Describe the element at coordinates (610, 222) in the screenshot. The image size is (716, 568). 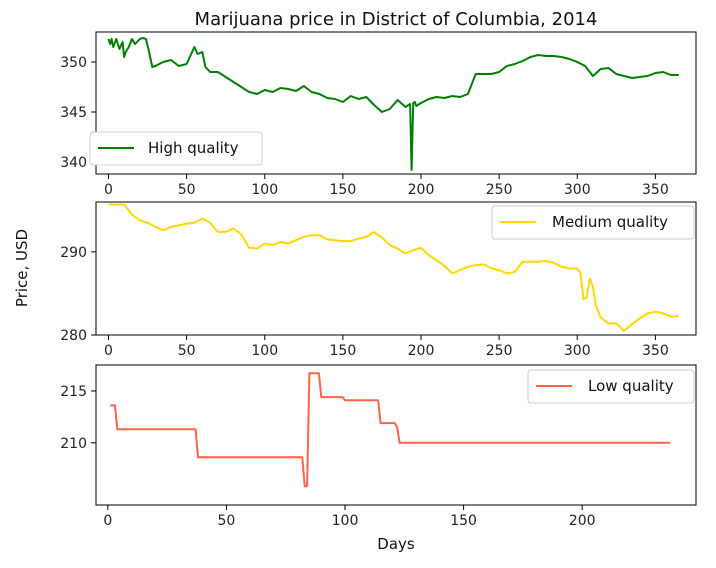
I see `legend-label: Medium quality` at that location.